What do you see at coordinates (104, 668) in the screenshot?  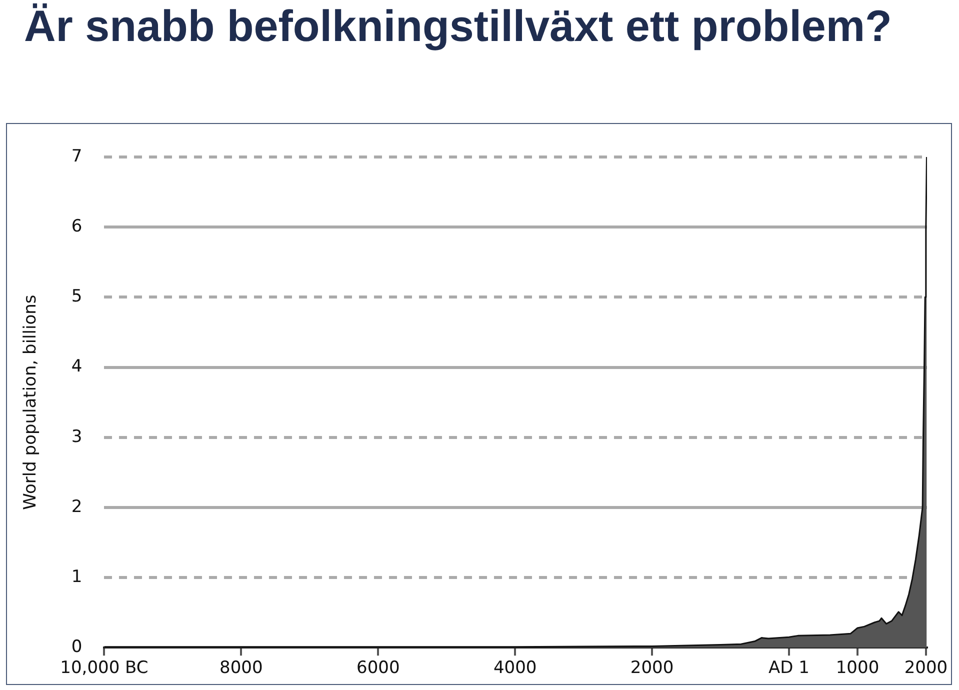 I see `x-tick-label: 10,000 BC` at bounding box center [104, 668].